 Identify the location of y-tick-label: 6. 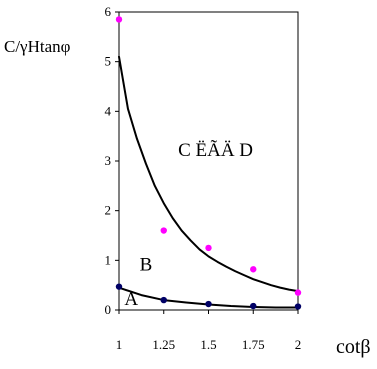
(108, 11).